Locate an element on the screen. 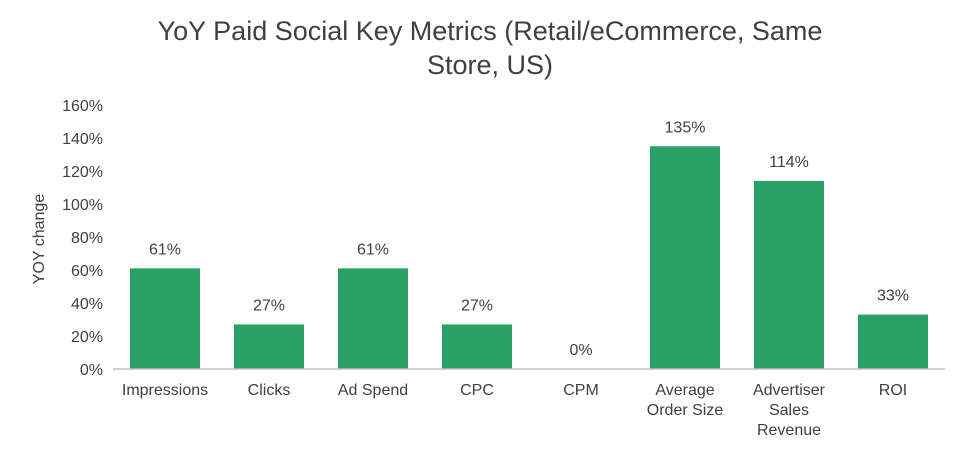 The height and width of the screenshot is (457, 975). y-tick-label: 0% is located at coordinates (91, 370).